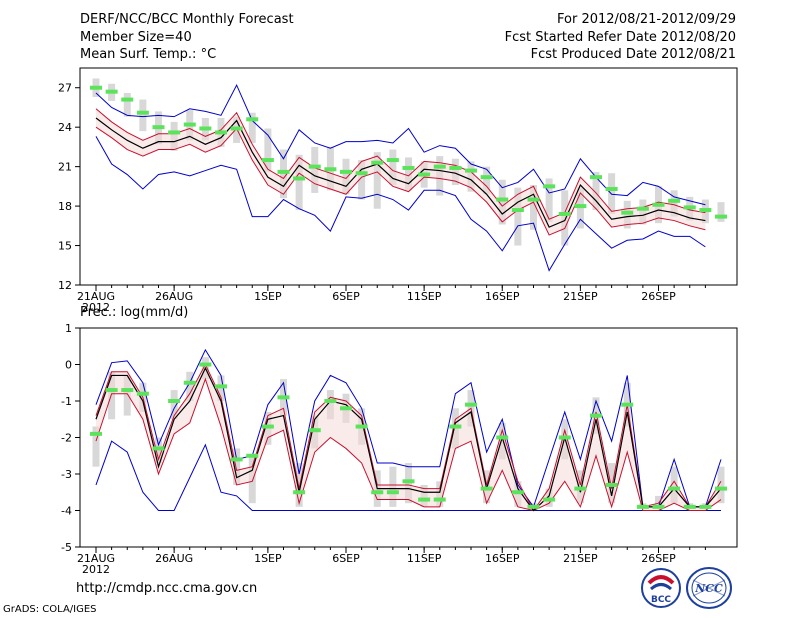 Image resolution: width=800 pixels, height=618 pixels. Describe the element at coordinates (96, 569) in the screenshot. I see `precipitation-year-label: 2012` at that location.